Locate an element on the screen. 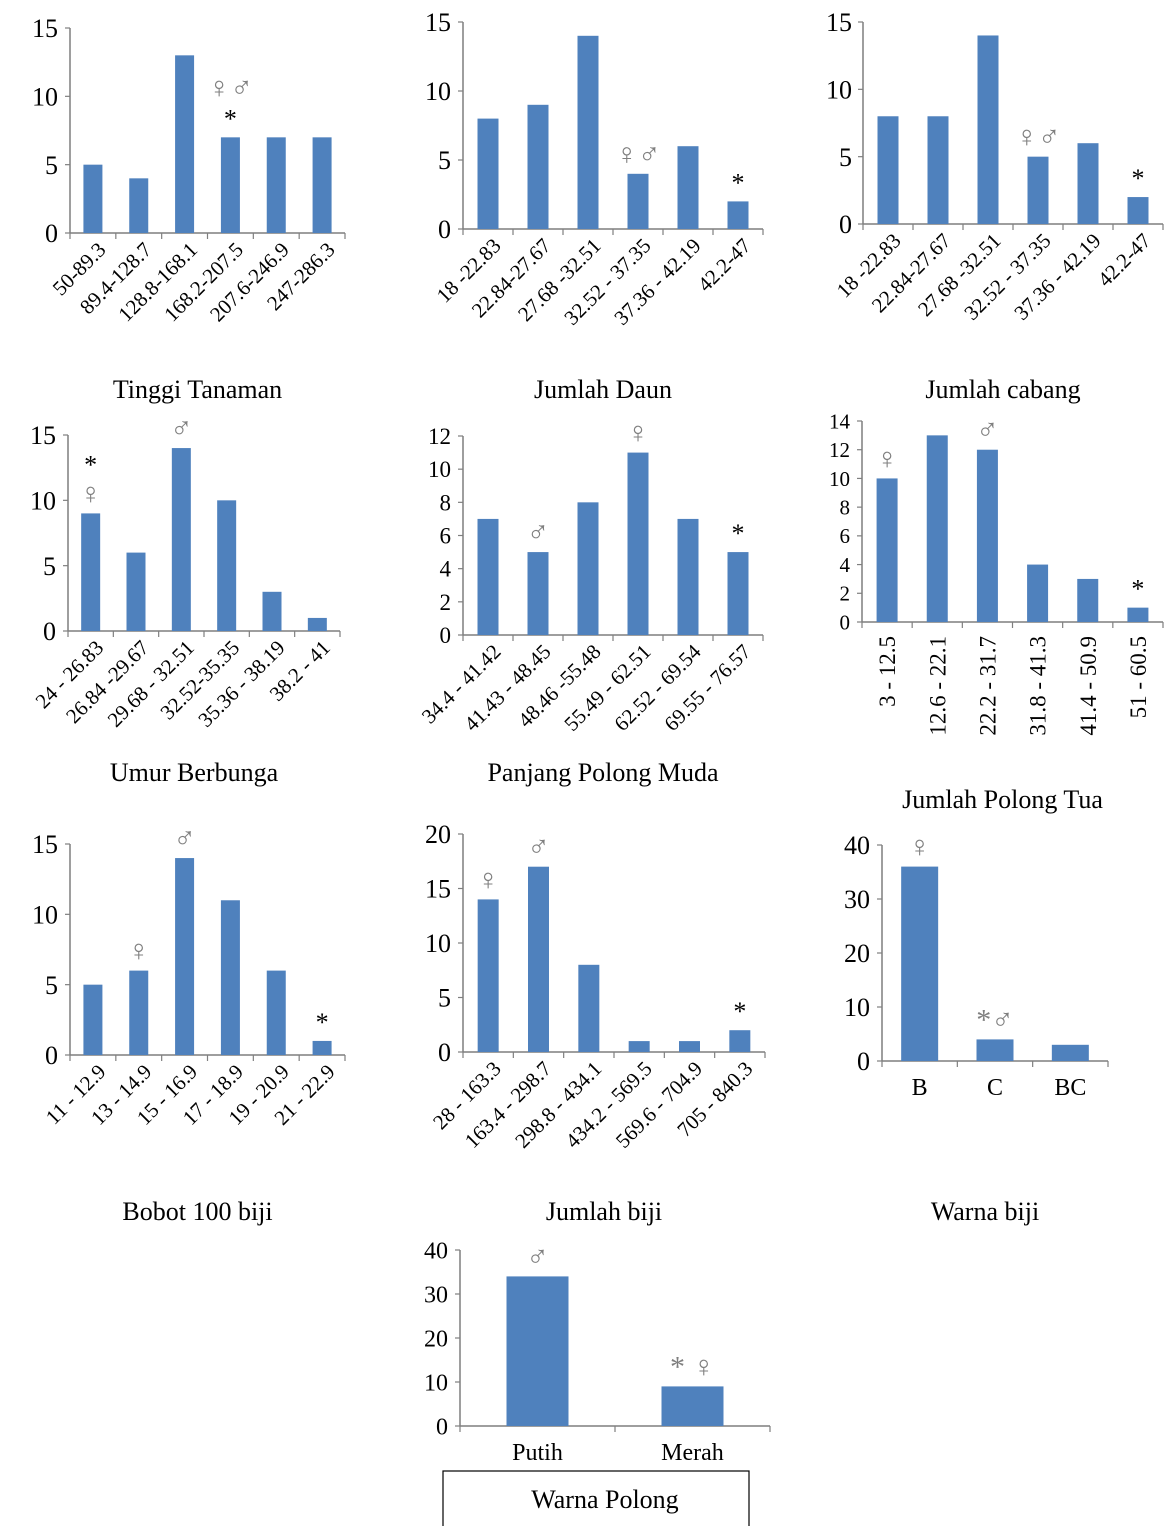 The image size is (1174, 1526). chart-title: Bobot 100 biji is located at coordinates (197, 1211).